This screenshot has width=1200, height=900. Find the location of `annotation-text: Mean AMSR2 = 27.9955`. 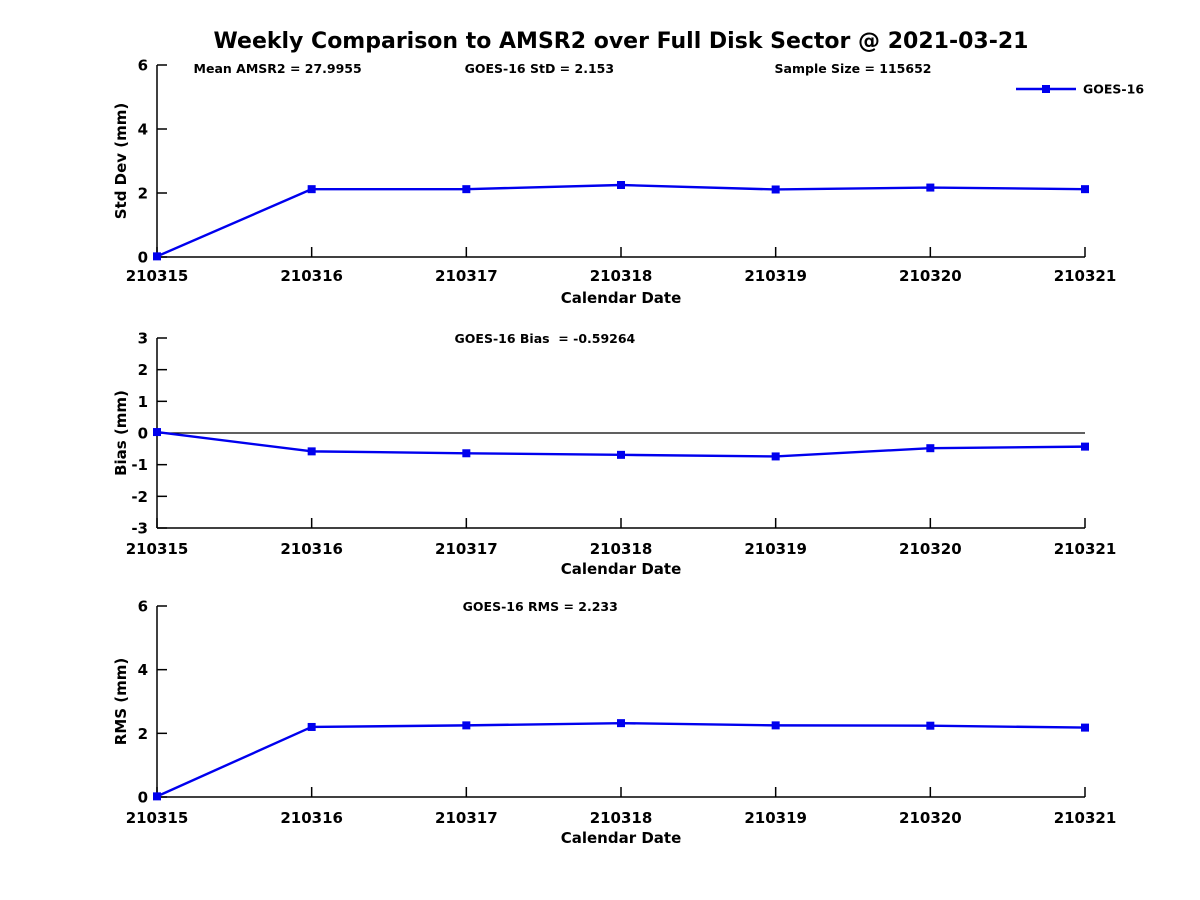

annotation-text: Mean AMSR2 = 27.9955 is located at coordinates (278, 68).